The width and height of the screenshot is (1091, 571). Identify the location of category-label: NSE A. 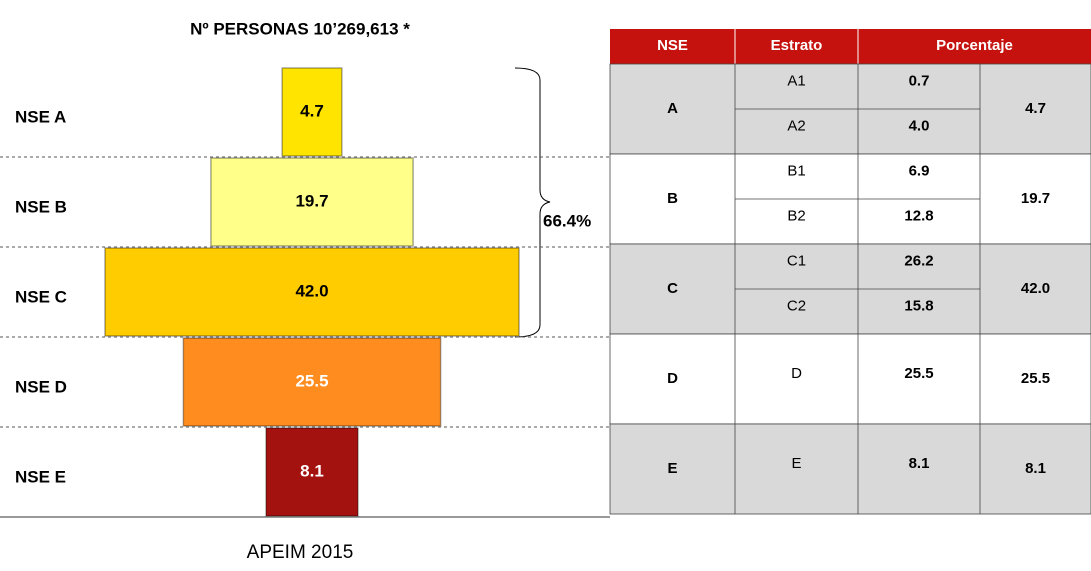
(40, 116).